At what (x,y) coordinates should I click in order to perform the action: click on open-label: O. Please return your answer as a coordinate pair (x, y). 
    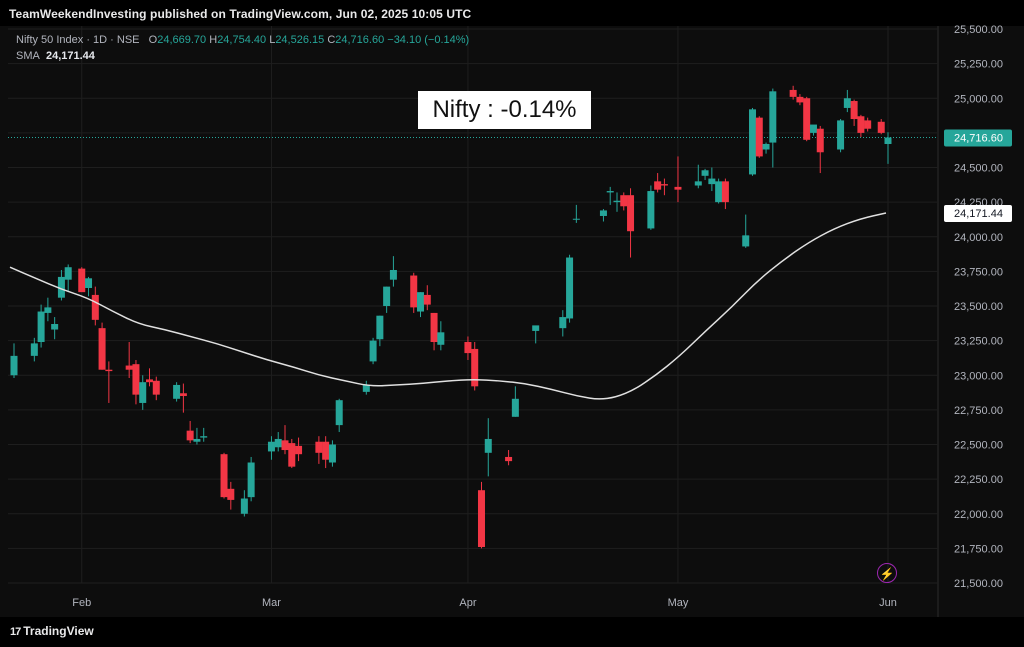
    Looking at the image, I should click on (153, 40).